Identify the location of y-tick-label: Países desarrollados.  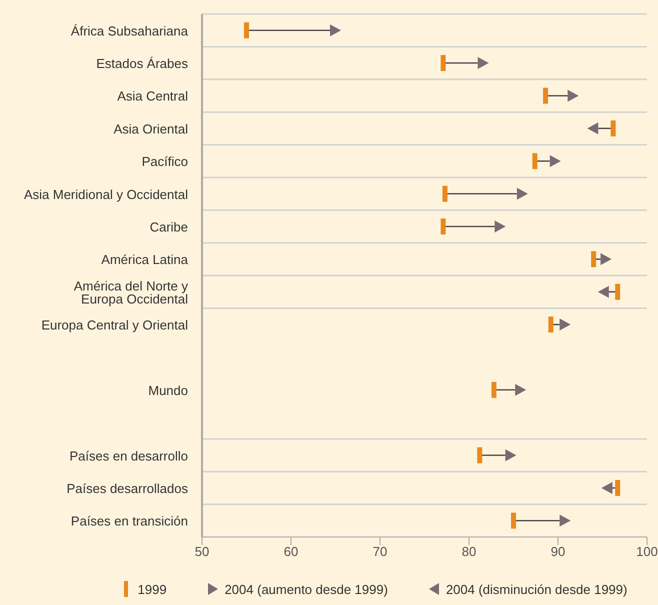
(127, 488).